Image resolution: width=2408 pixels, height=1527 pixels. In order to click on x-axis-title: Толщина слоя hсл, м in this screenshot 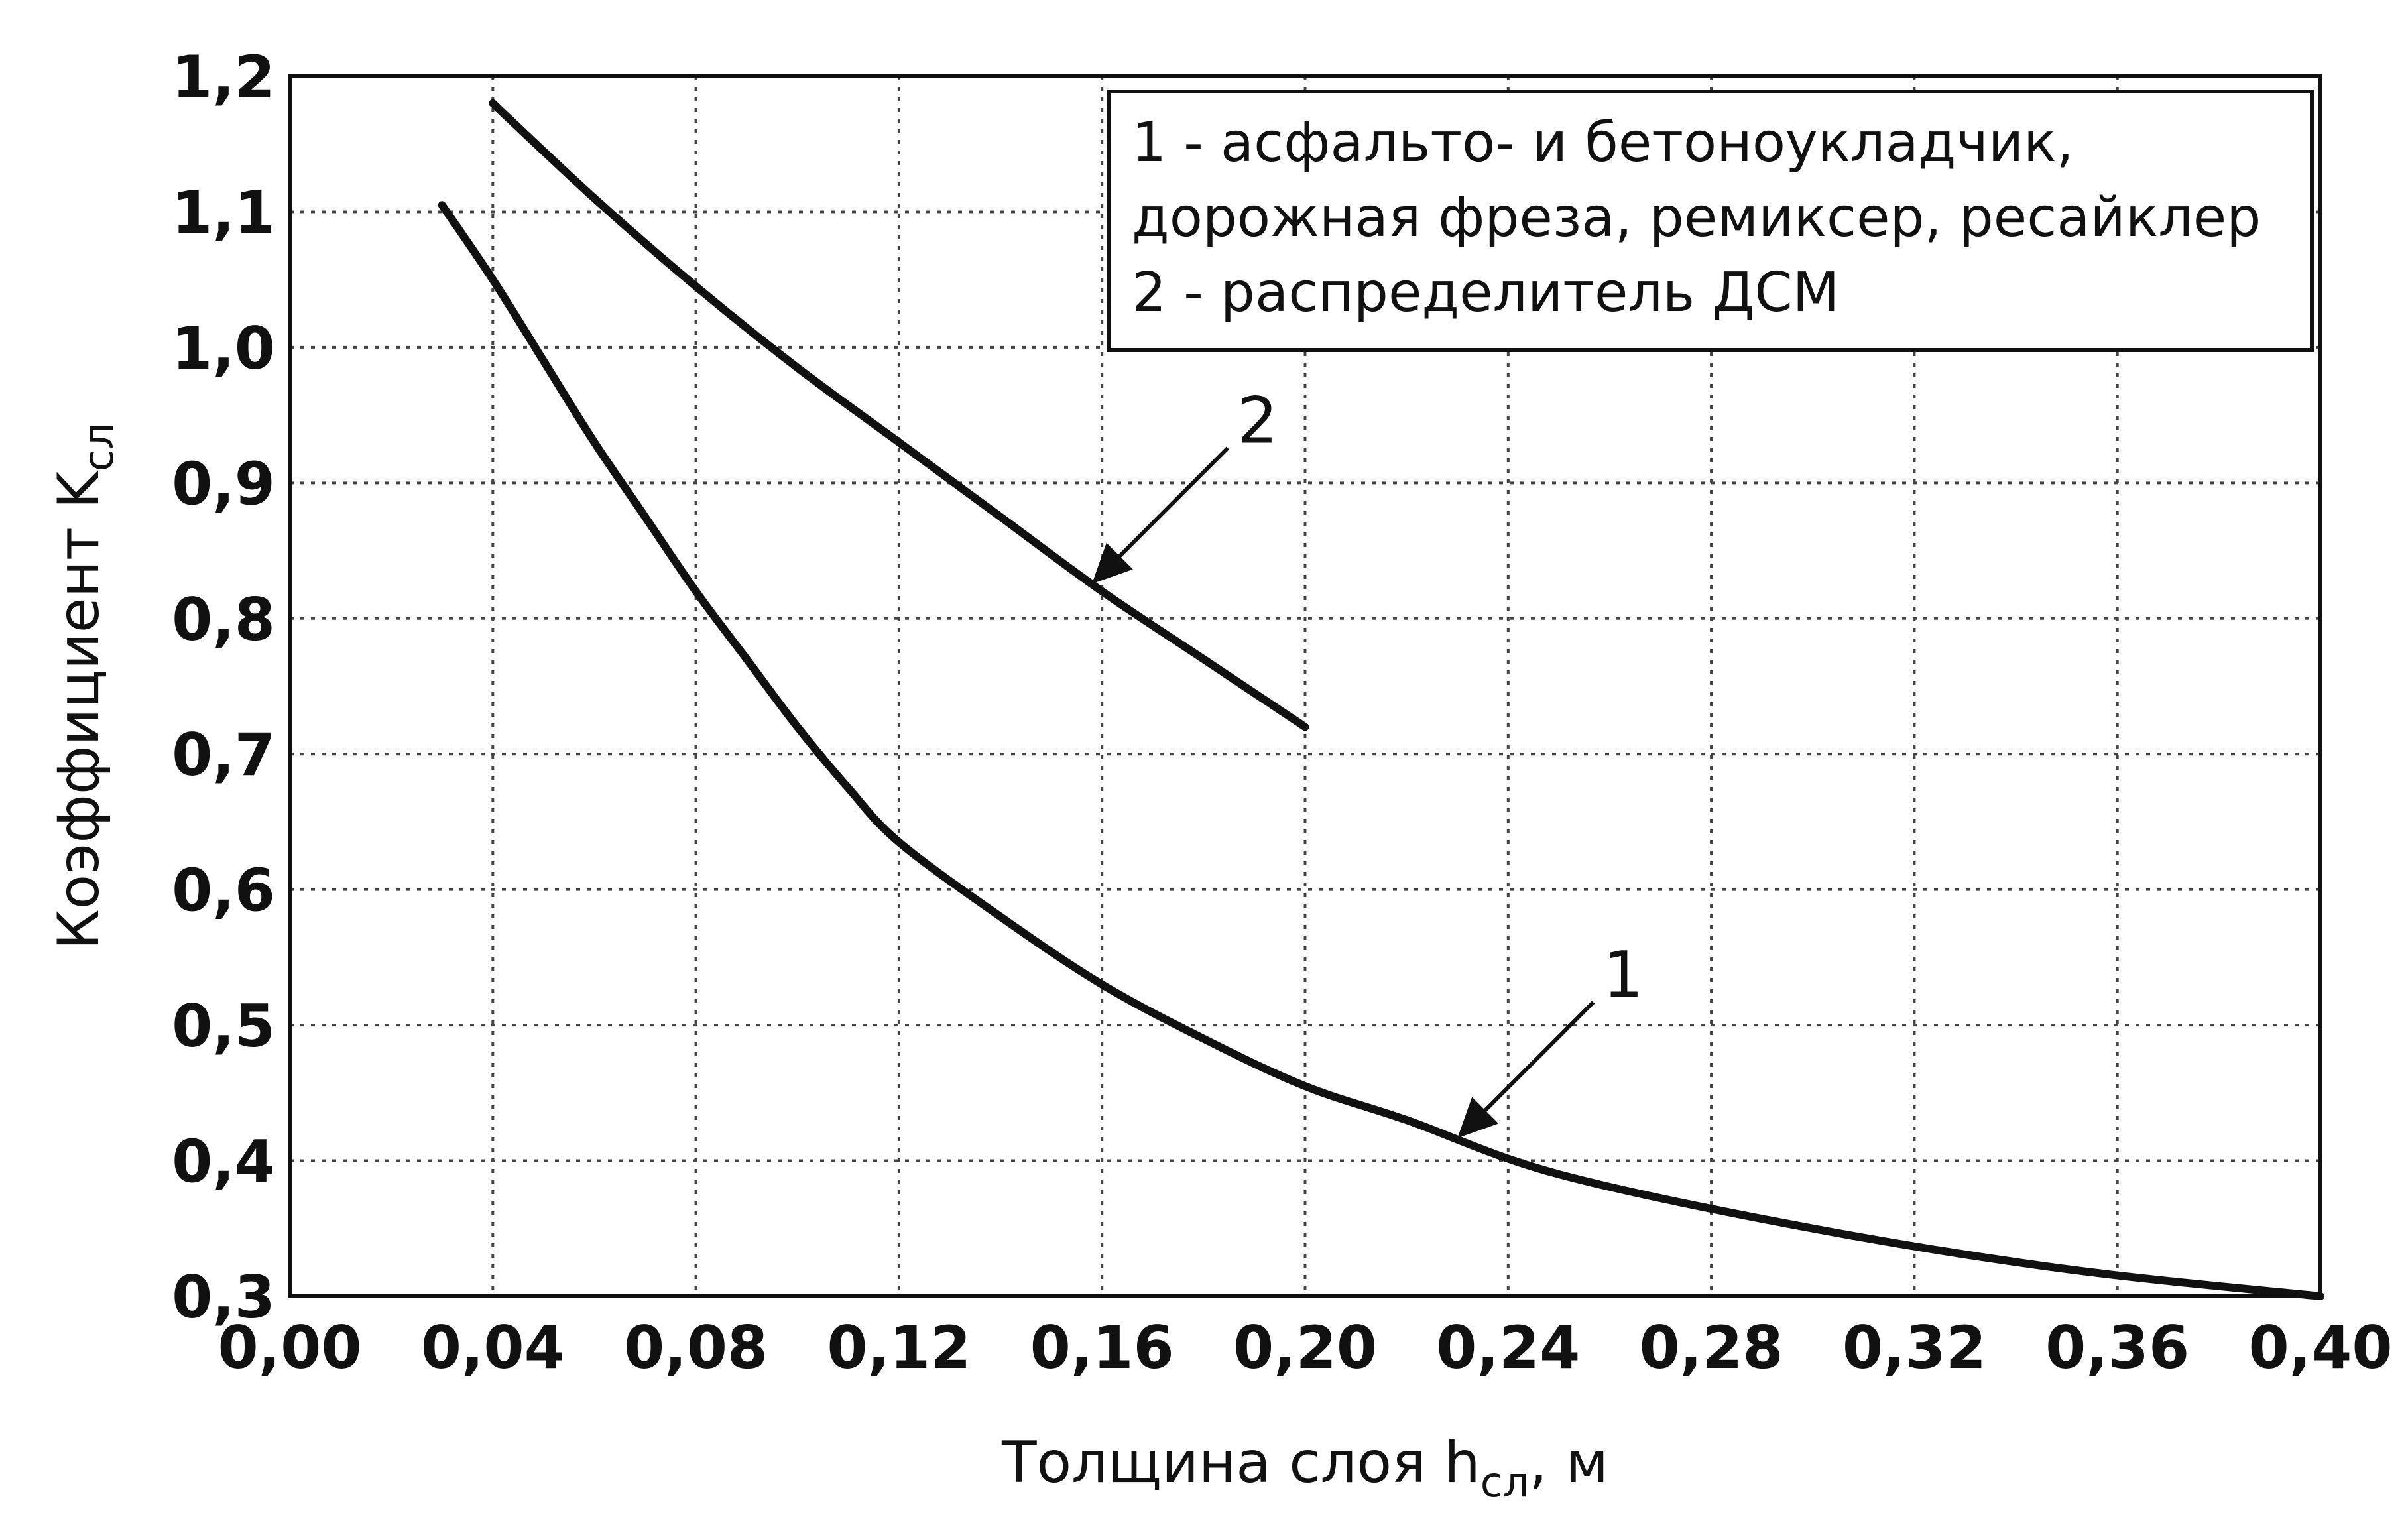, I will do `click(1305, 1468)`.